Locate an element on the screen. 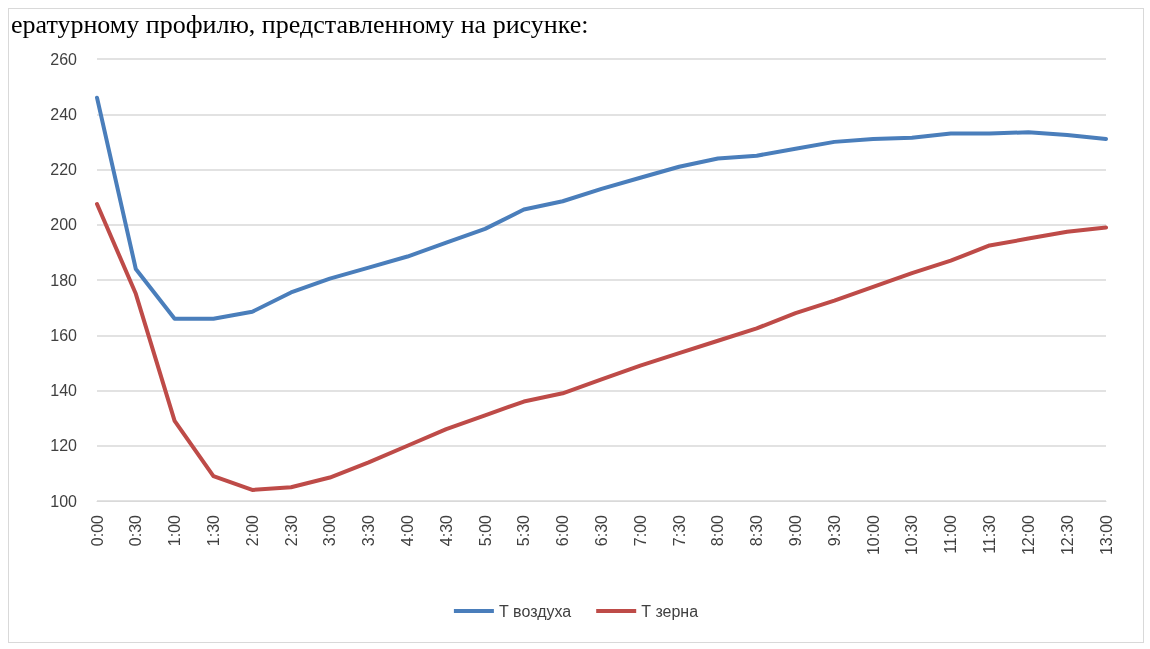  x-tick-label: 5:00 is located at coordinates (485, 530).